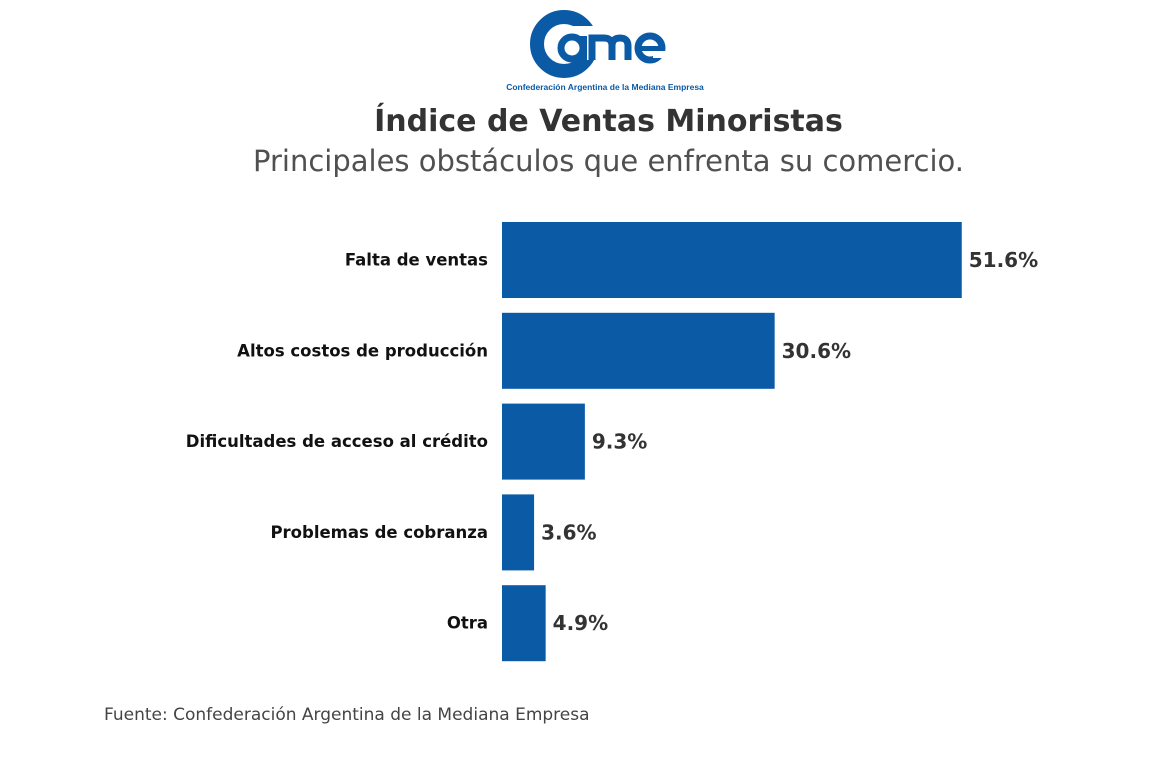  I want to click on category-label-4: Problemas de cobranza, so click(379, 532).